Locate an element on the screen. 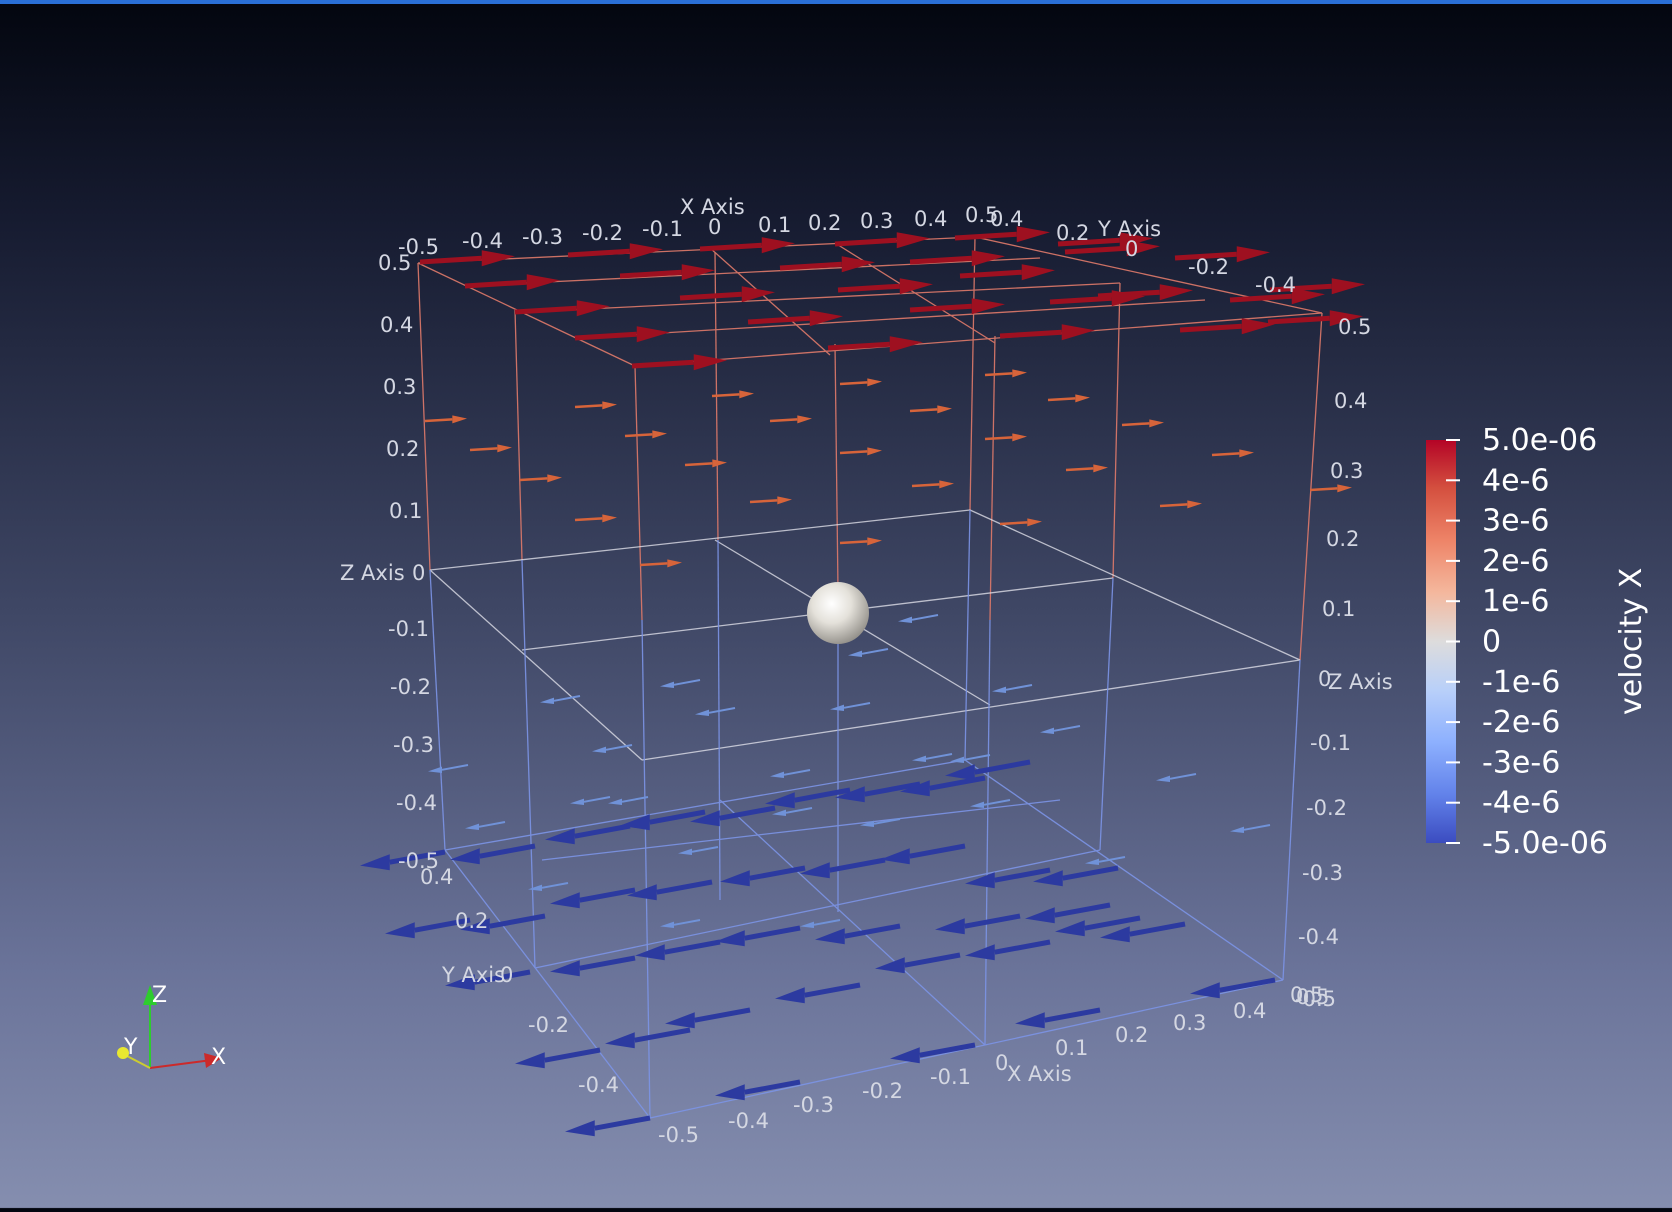 Image resolution: width=1672 pixels, height=1212 pixels. orientation-y-axis is located at coordinates (137, 1061).